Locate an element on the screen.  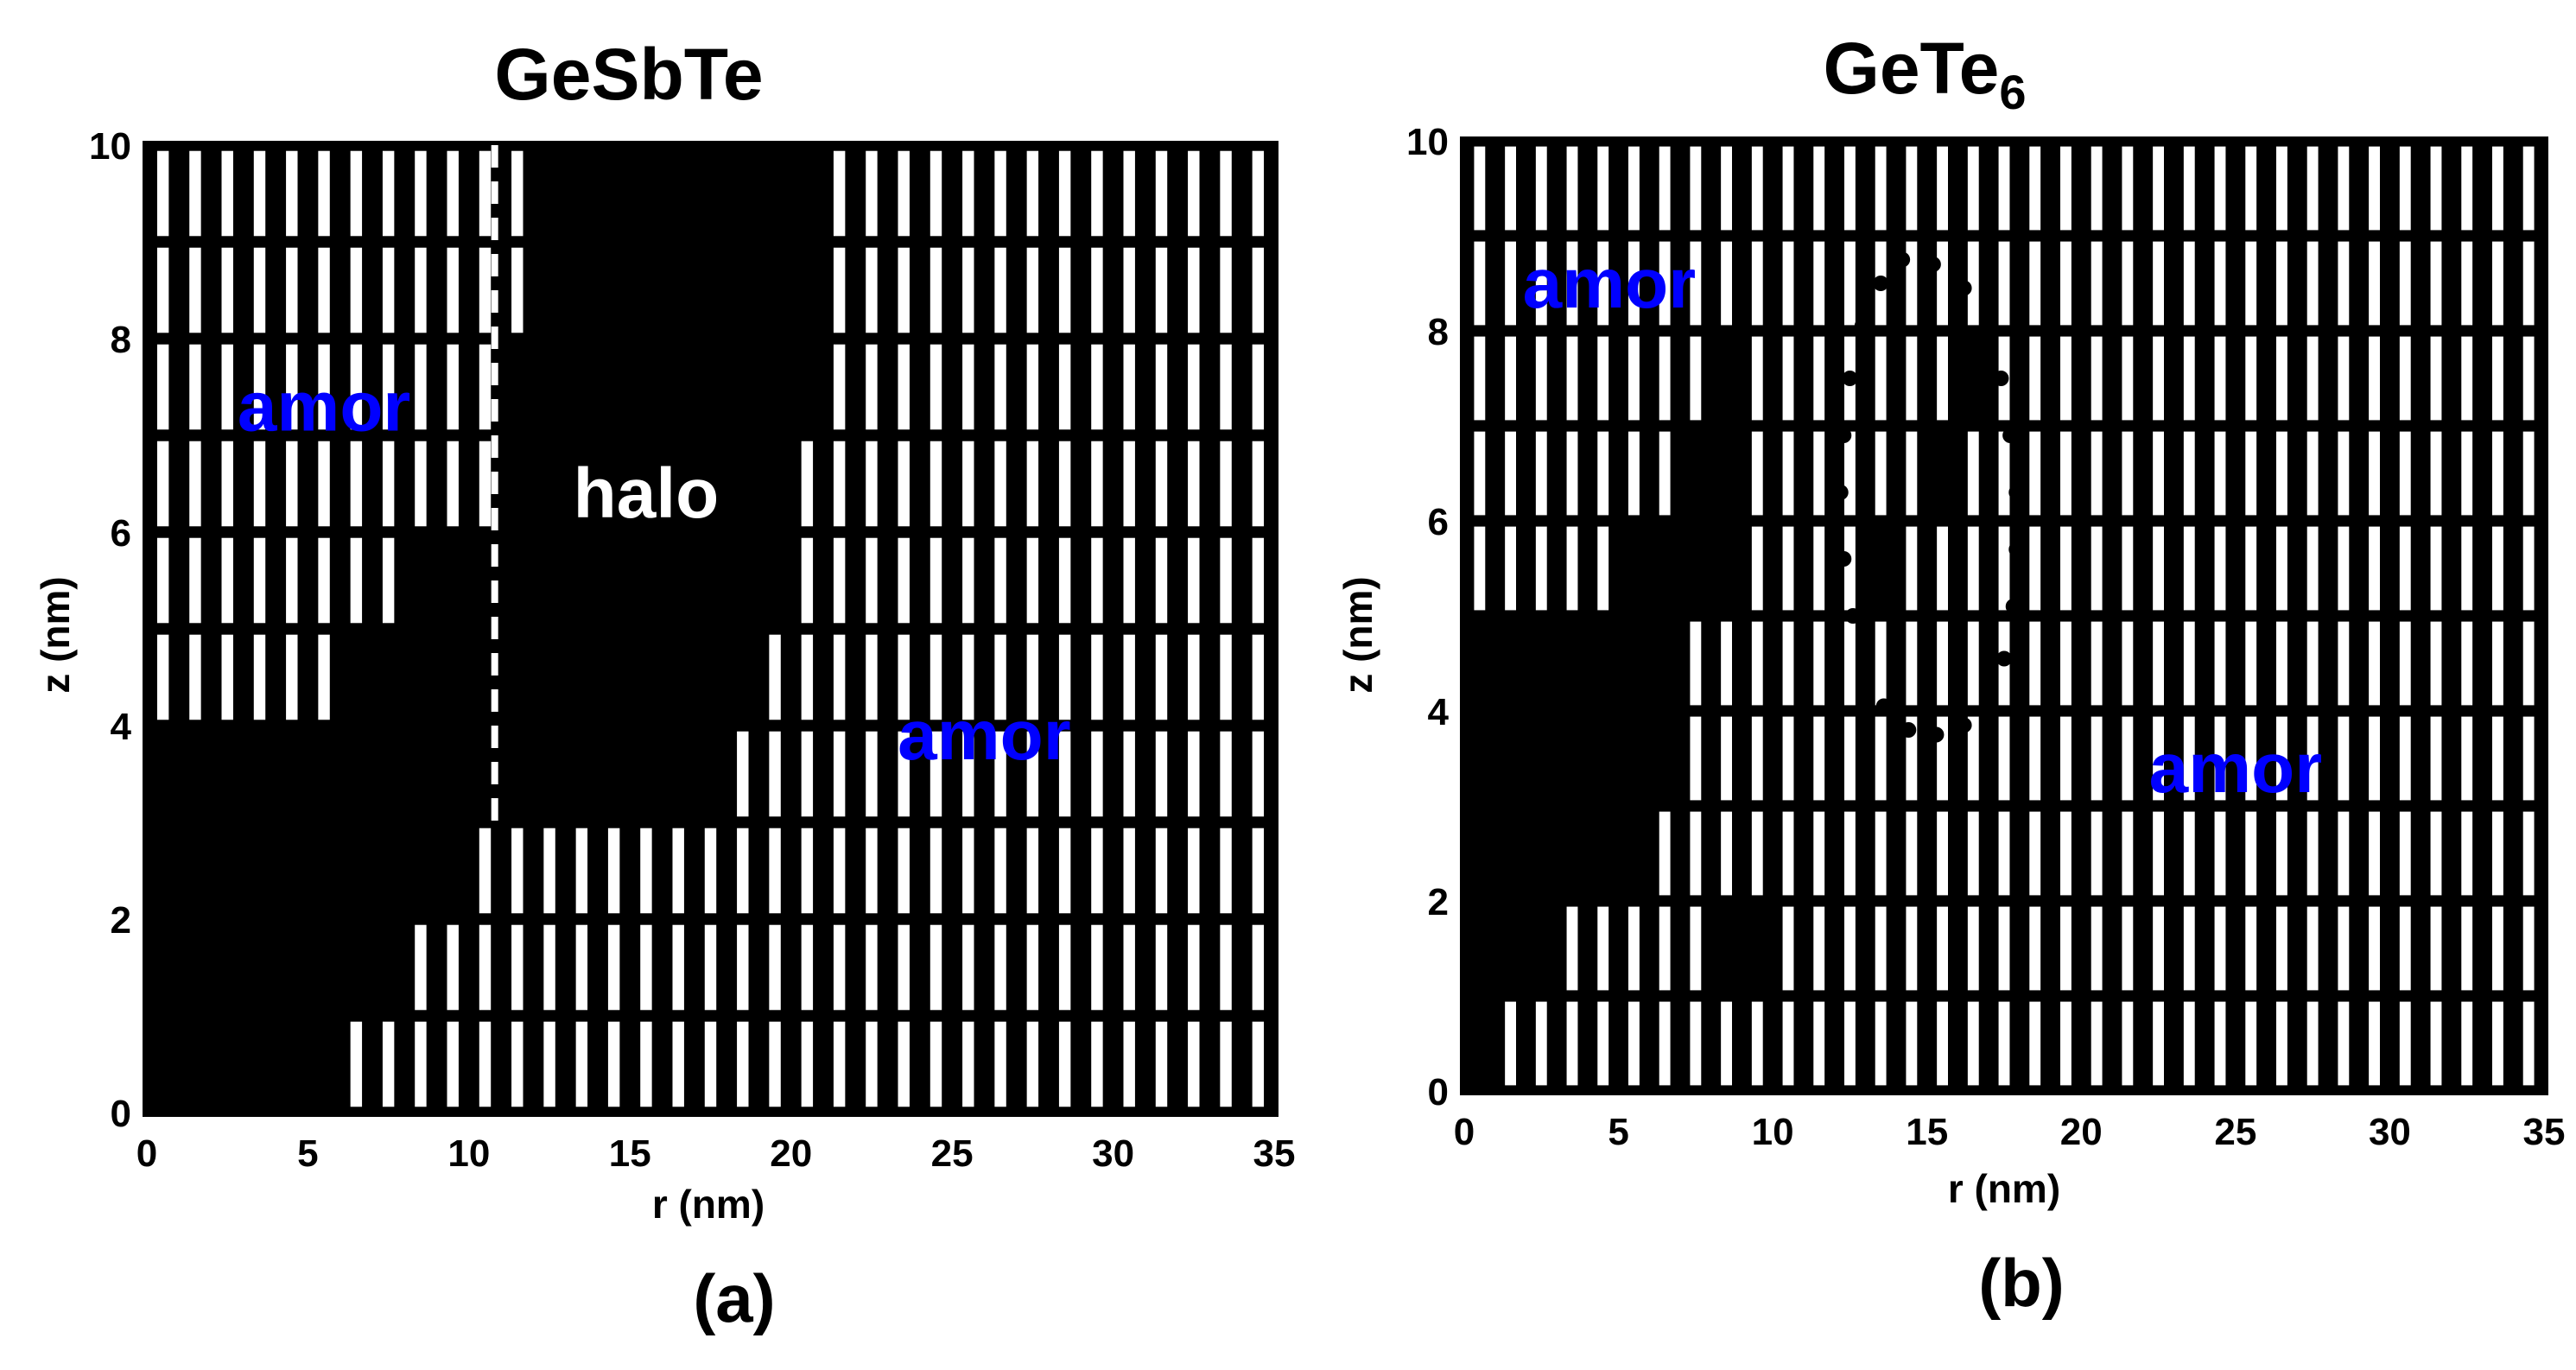
y-tick-label: 6 is located at coordinates (1438, 522).